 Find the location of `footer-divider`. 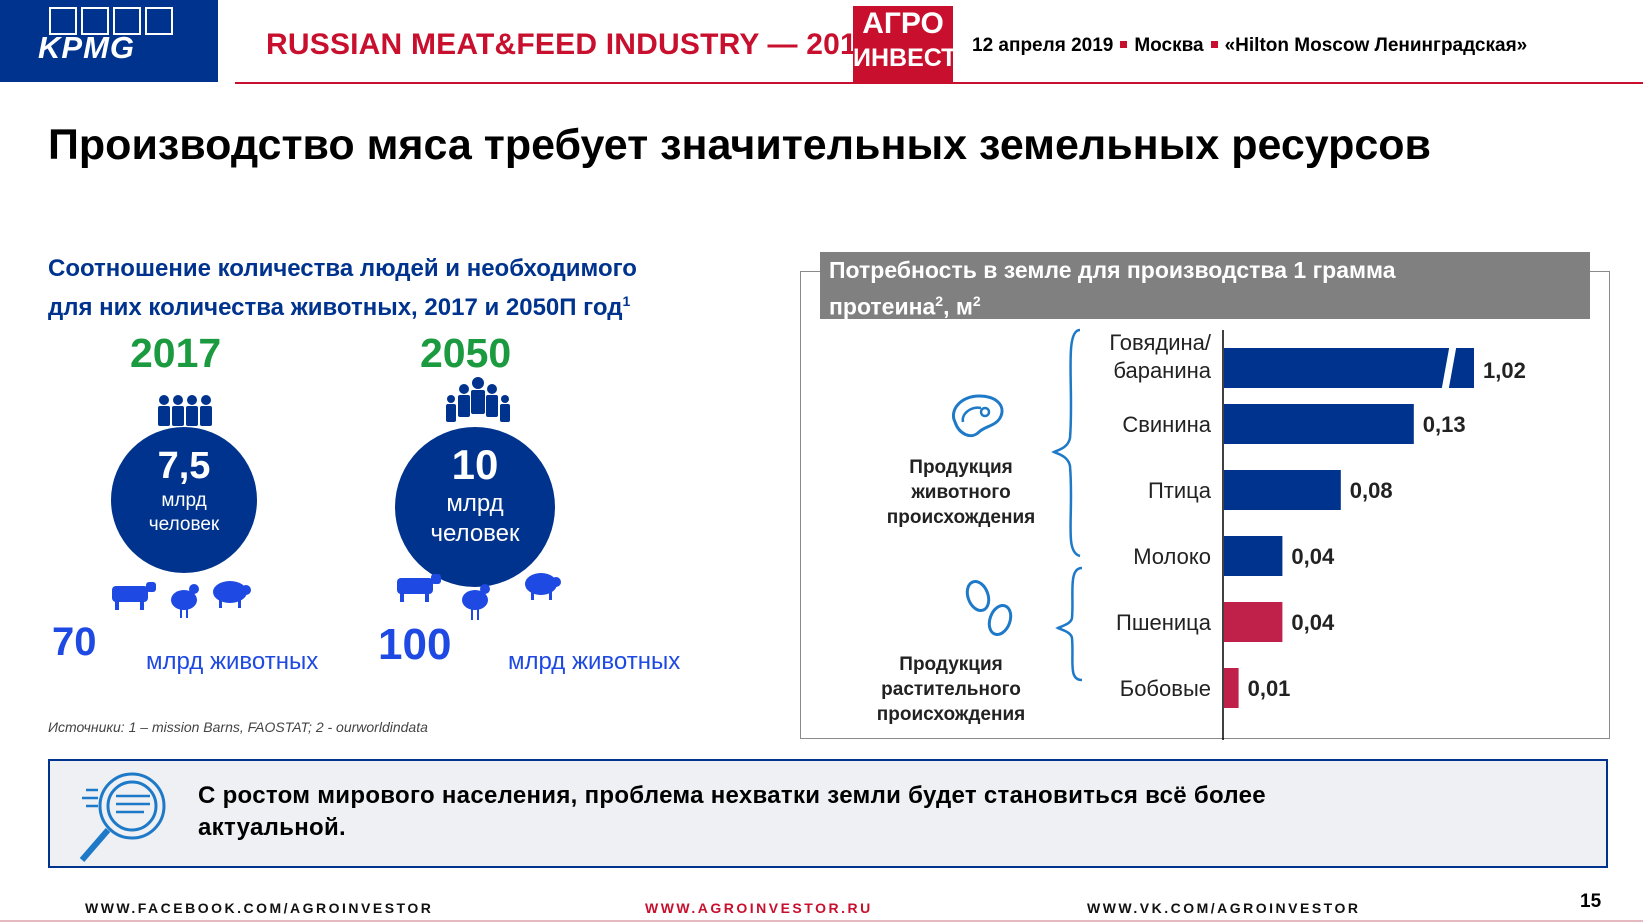

footer-divider is located at coordinates (821, 921).